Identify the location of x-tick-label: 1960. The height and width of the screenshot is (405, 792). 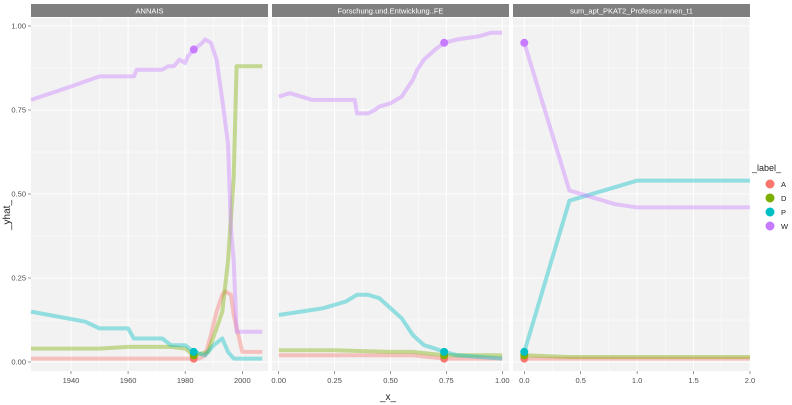
(128, 380).